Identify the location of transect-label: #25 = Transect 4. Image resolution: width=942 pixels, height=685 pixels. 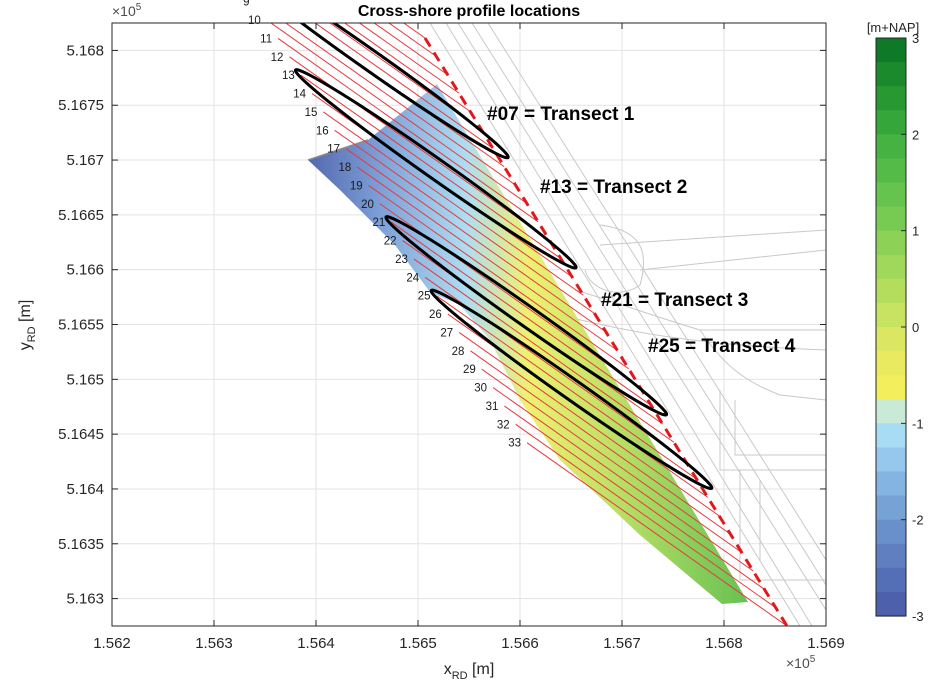
(722, 346).